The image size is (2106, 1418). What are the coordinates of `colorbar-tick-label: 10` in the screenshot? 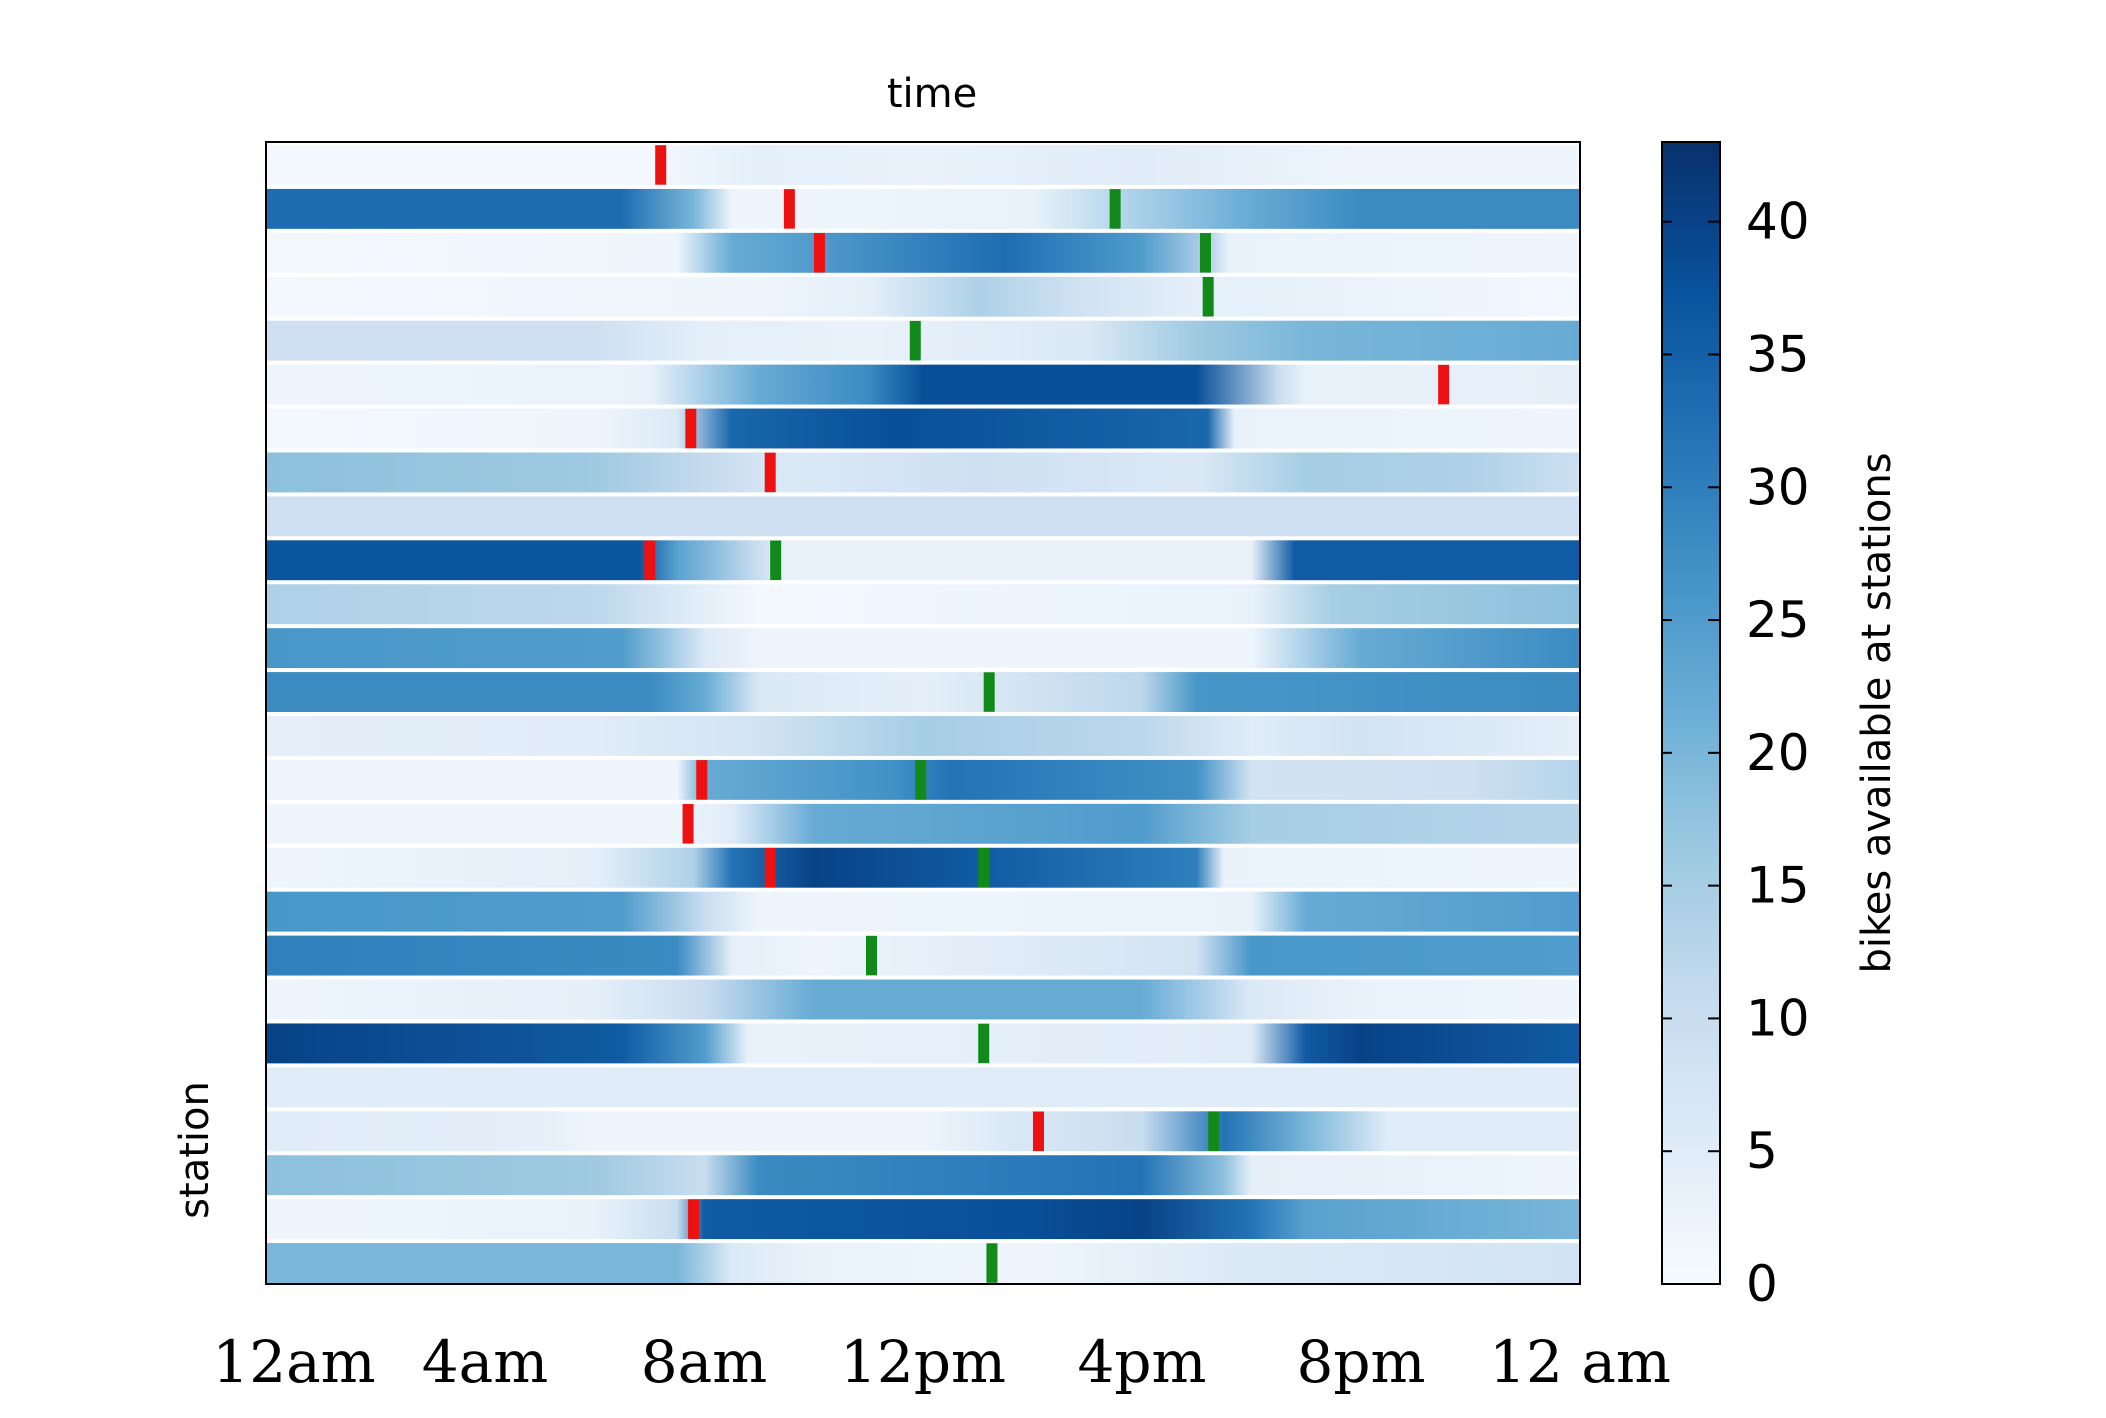 It's located at (1778, 1018).